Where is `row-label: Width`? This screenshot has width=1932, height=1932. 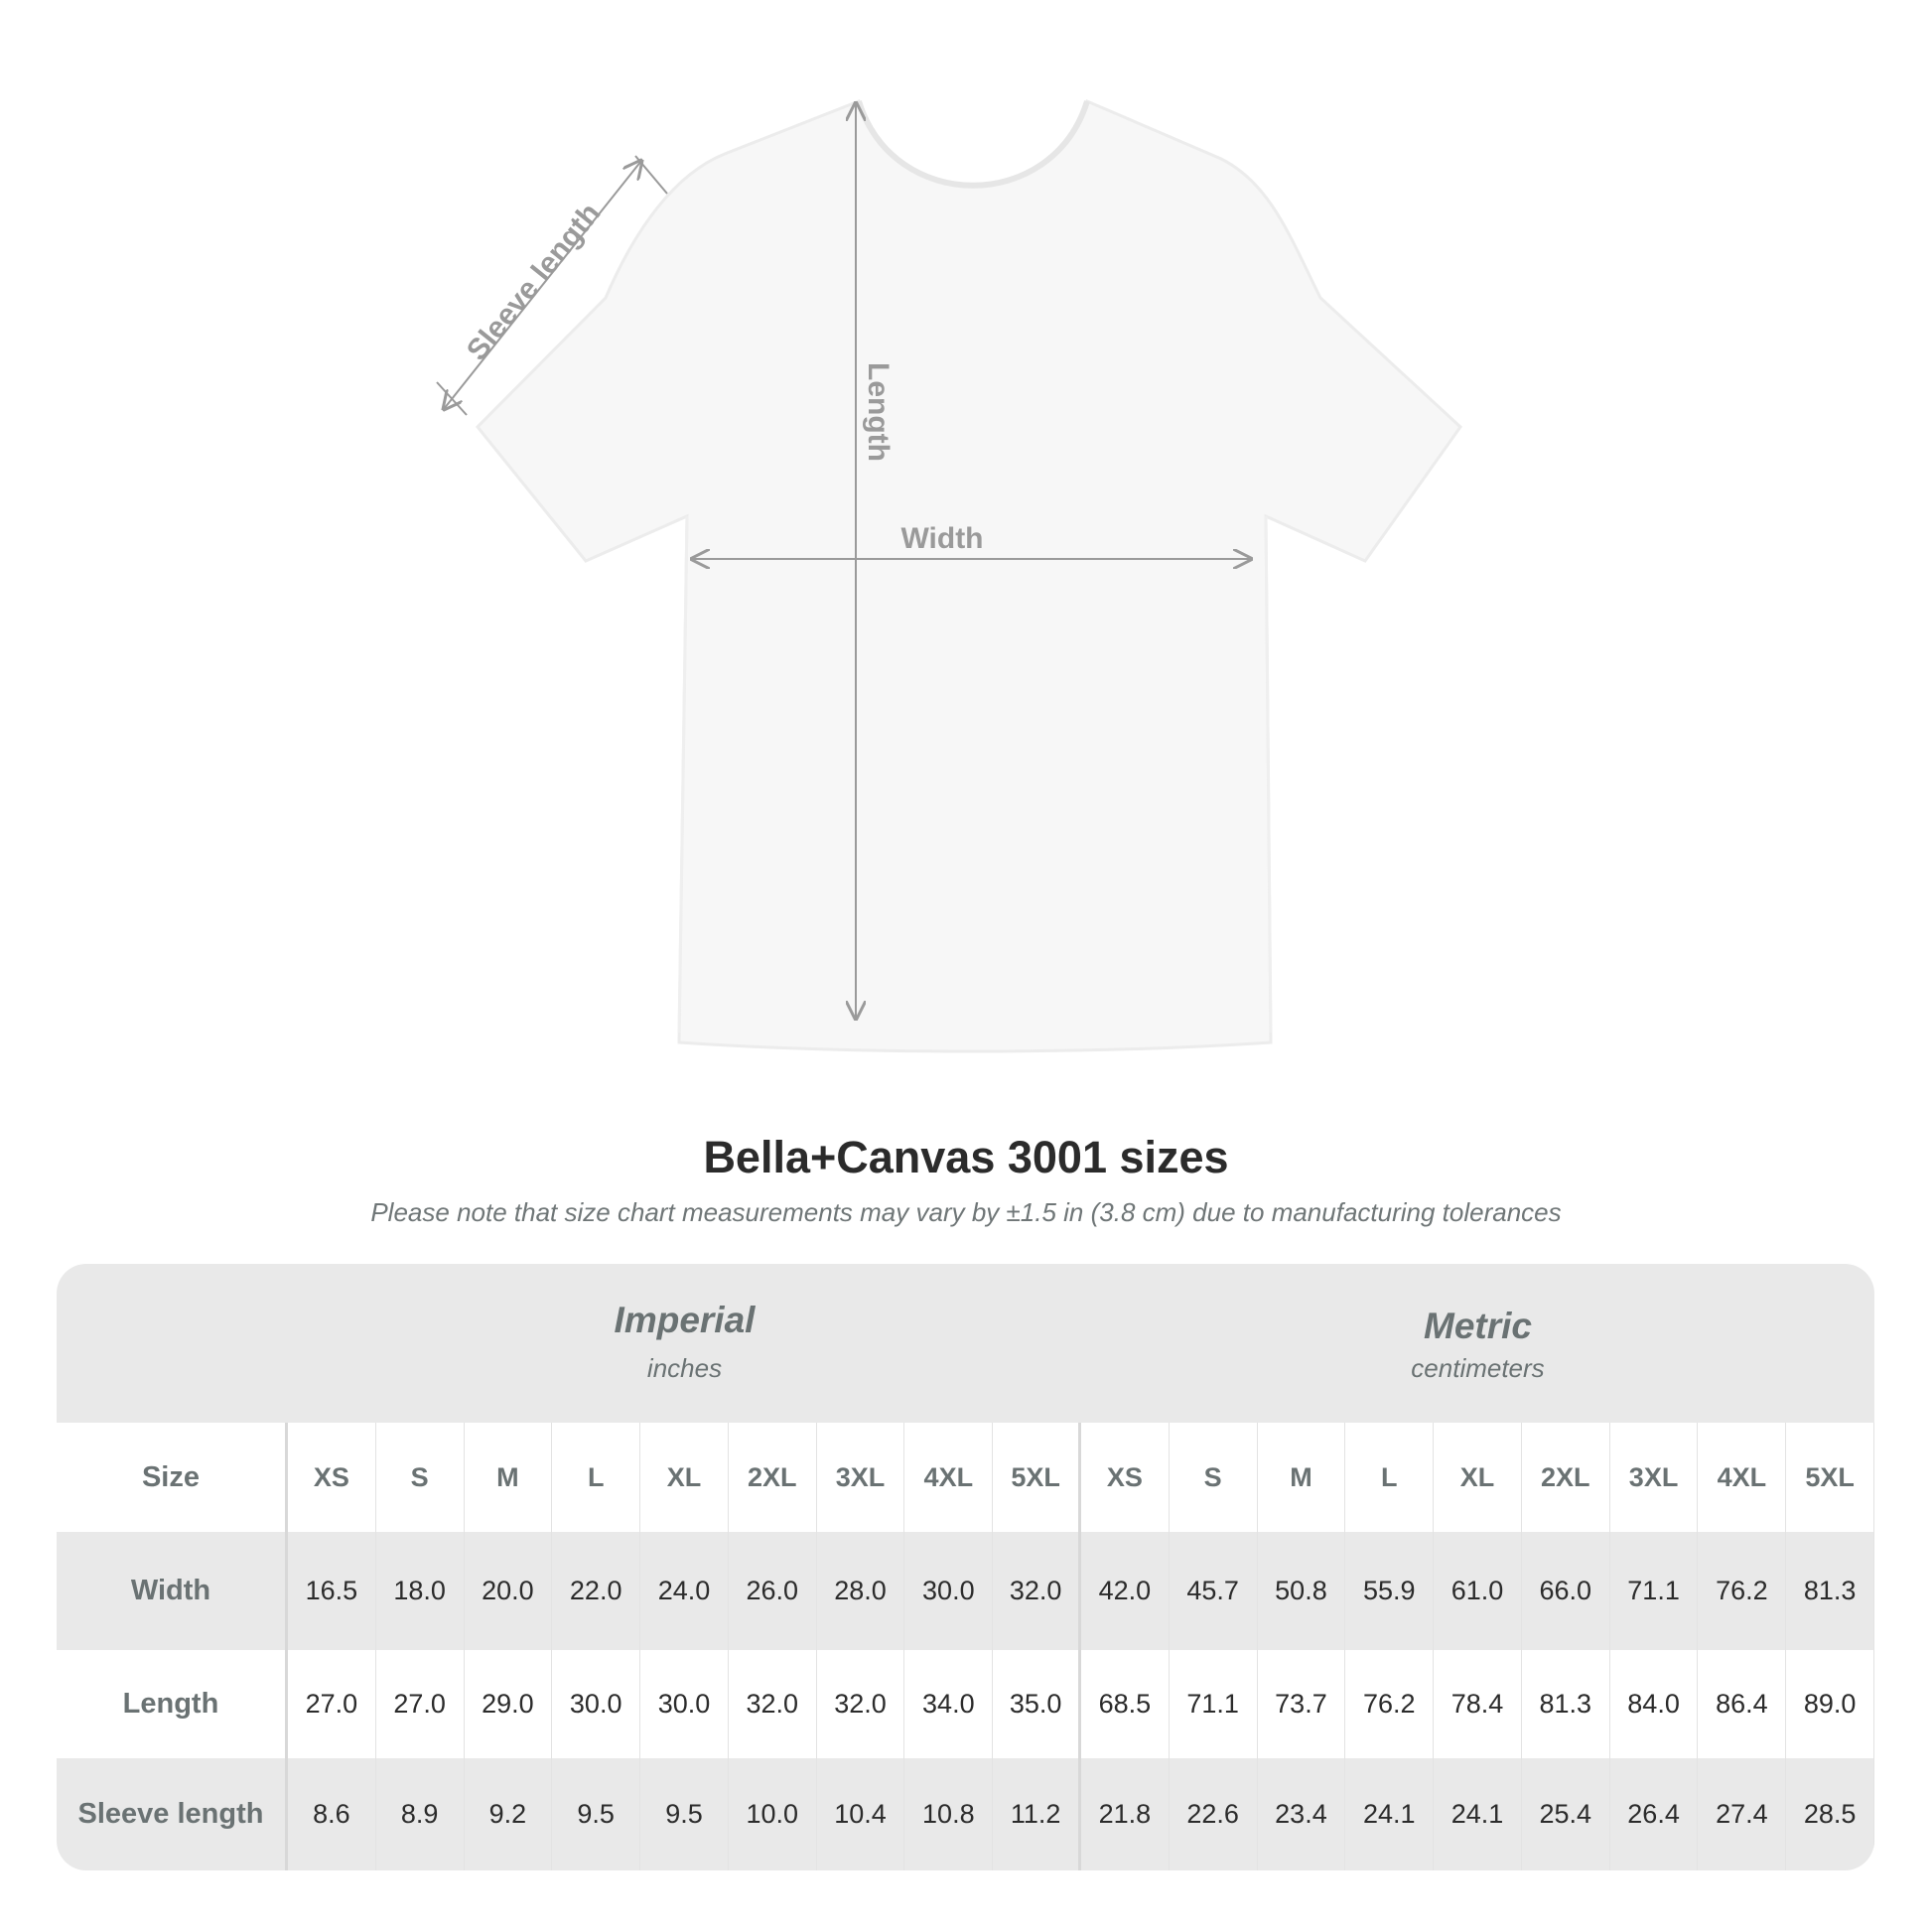 row-label: Width is located at coordinates (172, 1591).